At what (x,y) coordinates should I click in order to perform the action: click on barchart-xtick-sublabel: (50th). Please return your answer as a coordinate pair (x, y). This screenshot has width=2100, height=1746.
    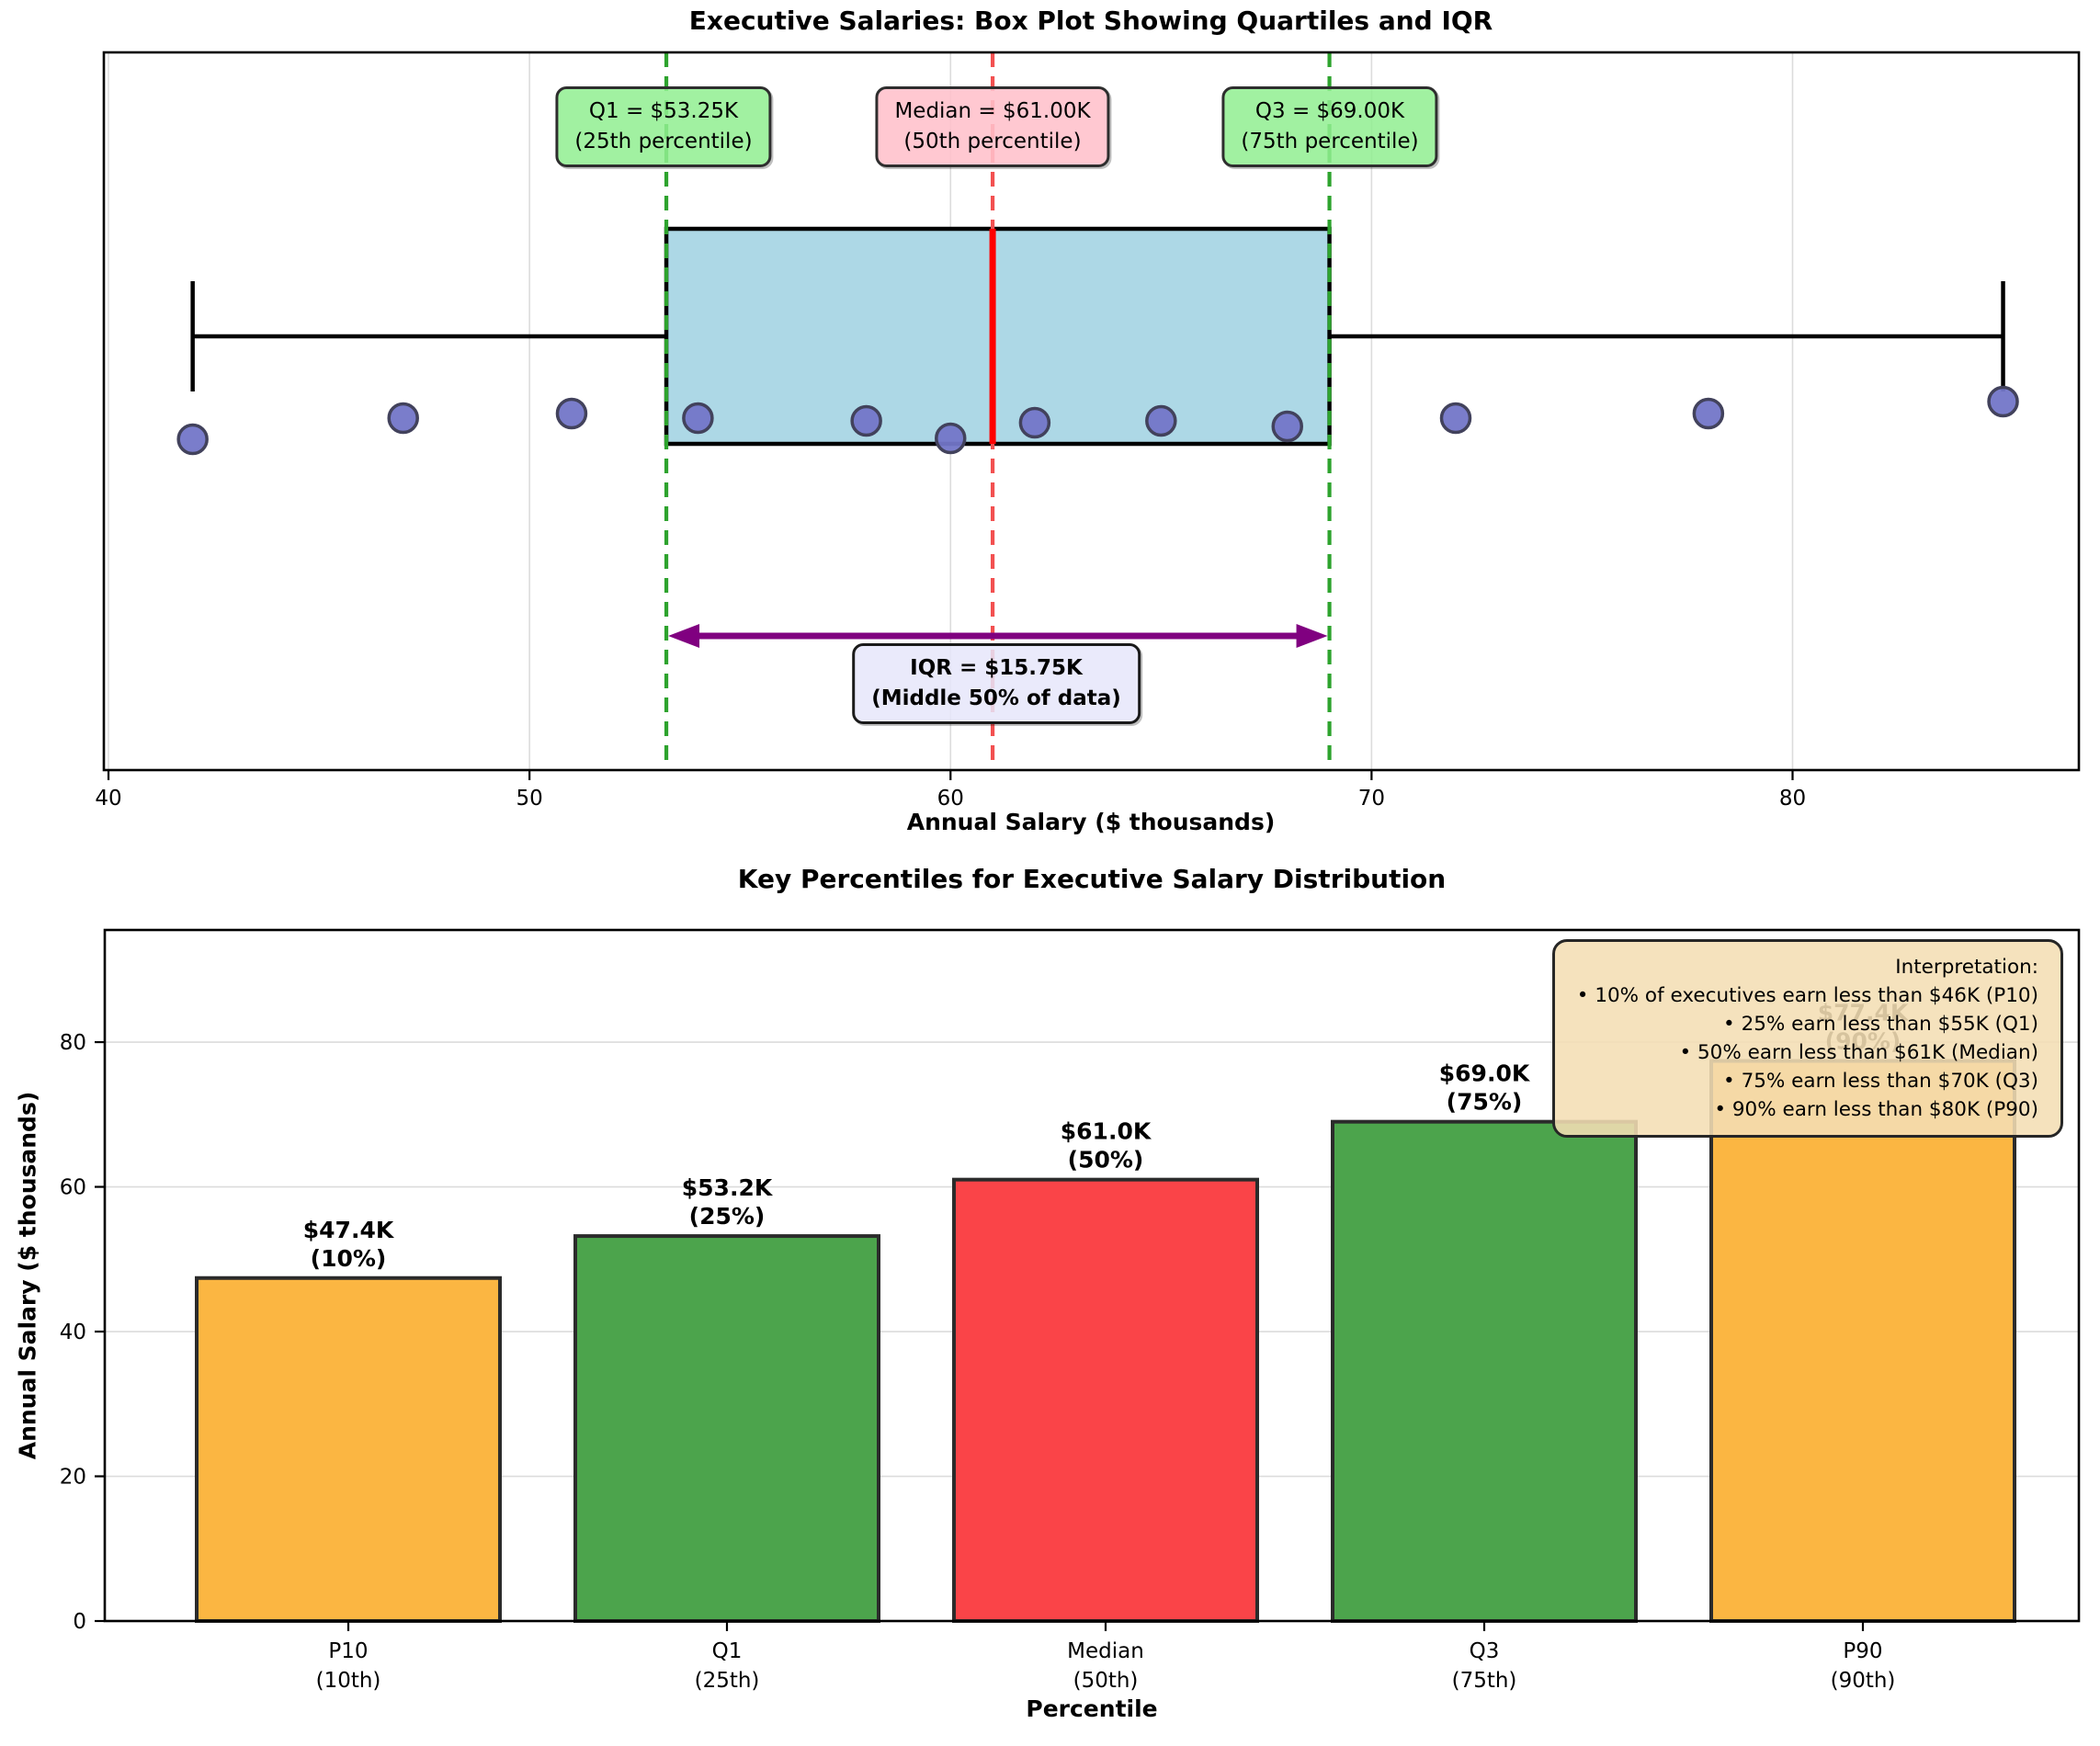
    Looking at the image, I should click on (1106, 1681).